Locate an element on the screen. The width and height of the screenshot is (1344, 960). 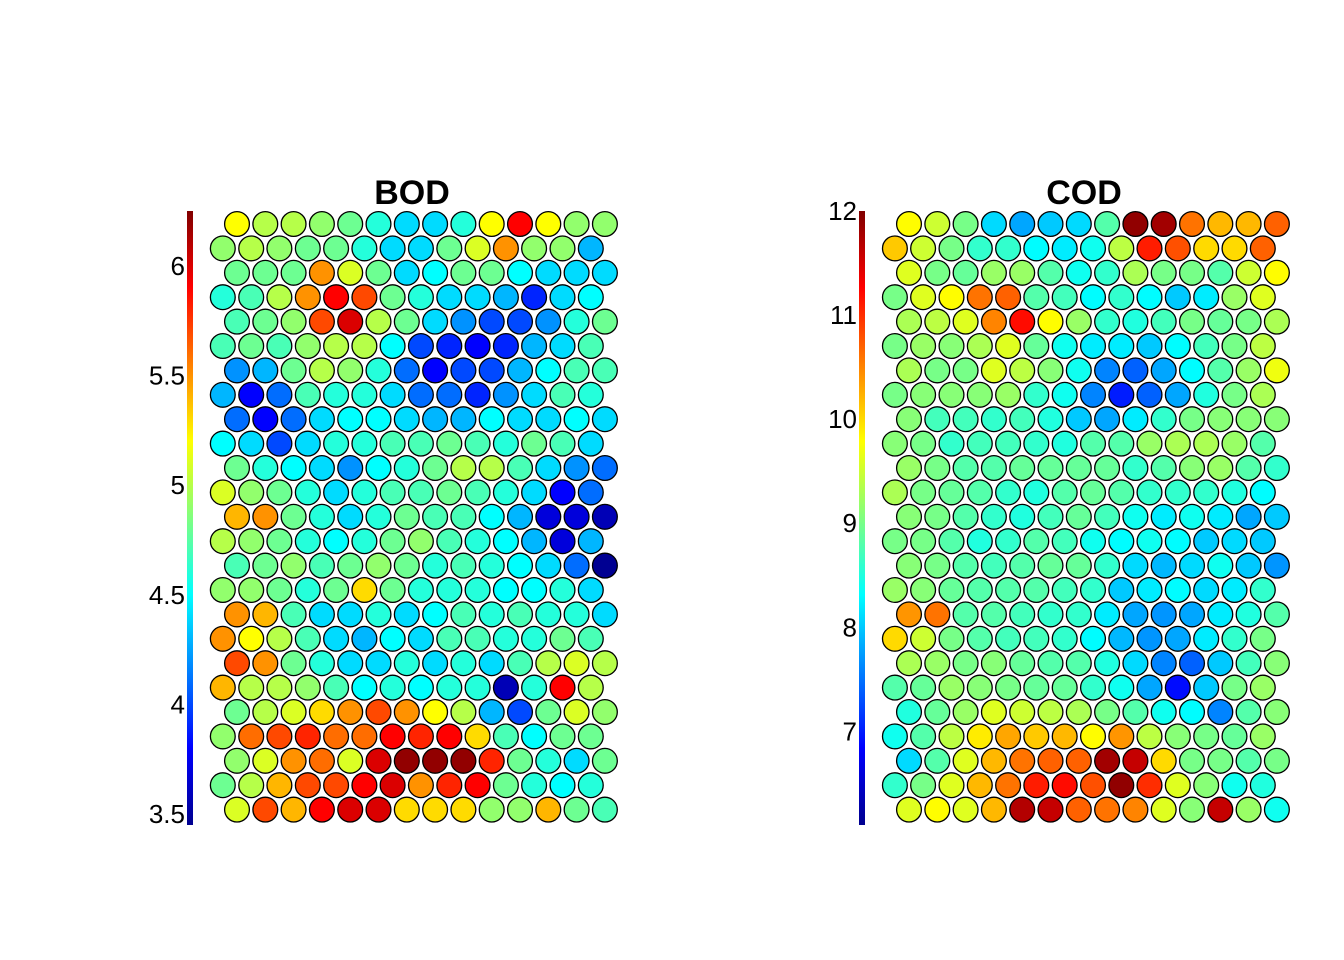
colorbar-tick-label: 4.5 is located at coordinates (167, 595).